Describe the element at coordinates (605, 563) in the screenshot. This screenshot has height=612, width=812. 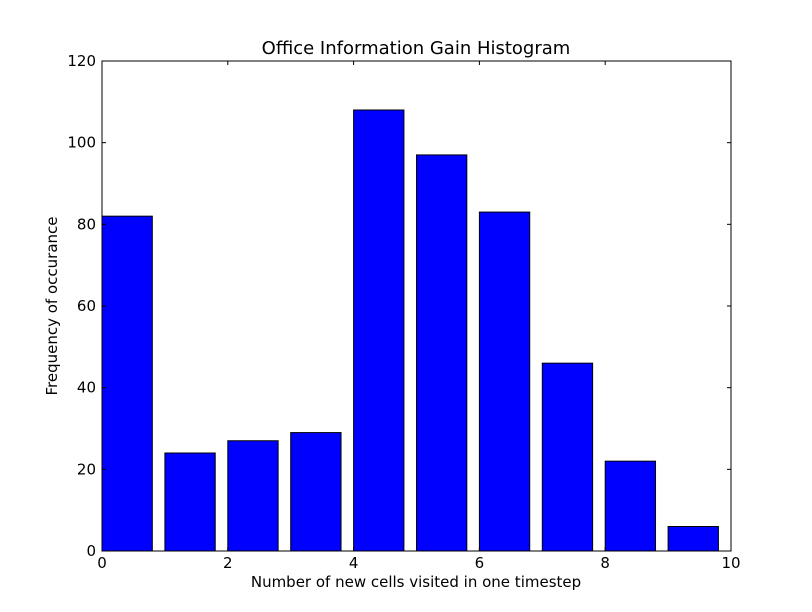
I see `x-tick-label: 8` at that location.